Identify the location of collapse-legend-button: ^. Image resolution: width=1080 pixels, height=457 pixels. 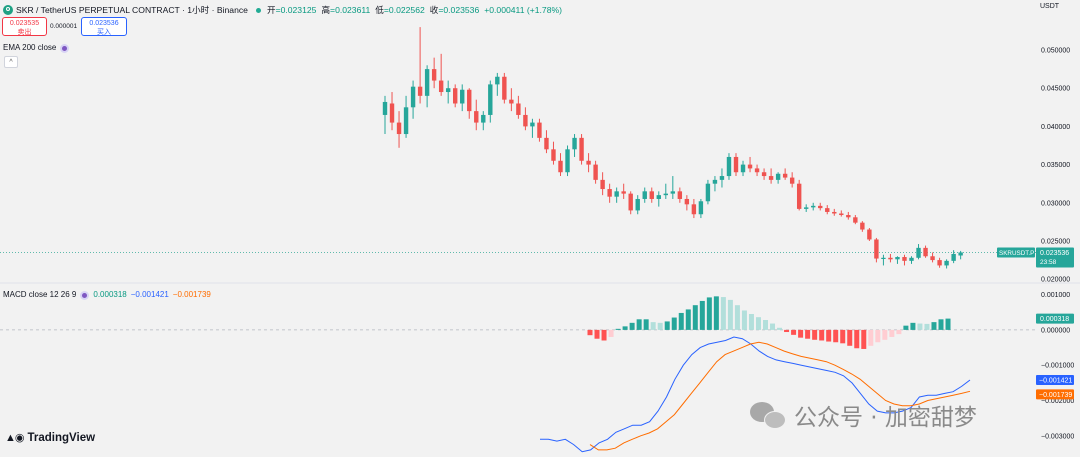
(11, 62).